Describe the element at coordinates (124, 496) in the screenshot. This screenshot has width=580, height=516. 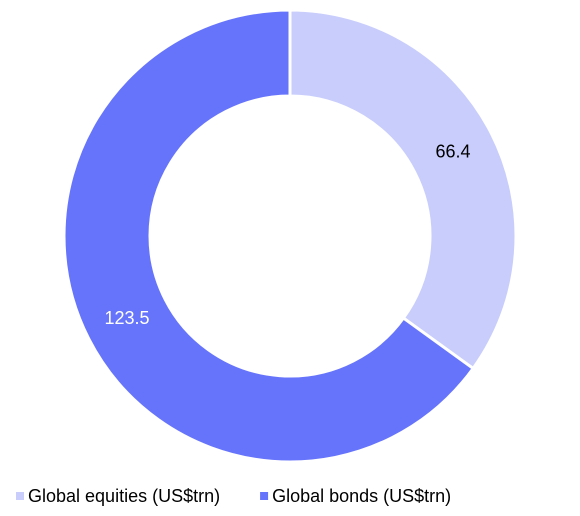
I see `legend-label: Global equities (US$trn)` at that location.